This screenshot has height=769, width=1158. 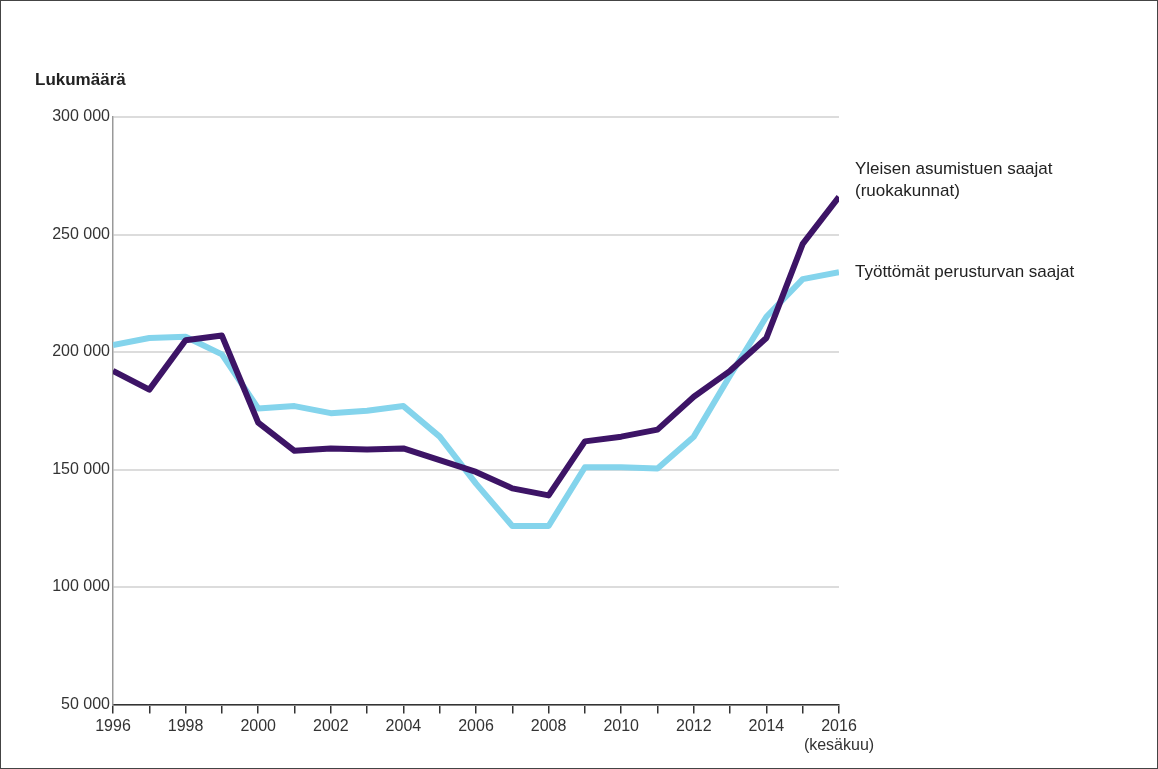 What do you see at coordinates (403, 725) in the screenshot?
I see `x-tick-label: 2004` at bounding box center [403, 725].